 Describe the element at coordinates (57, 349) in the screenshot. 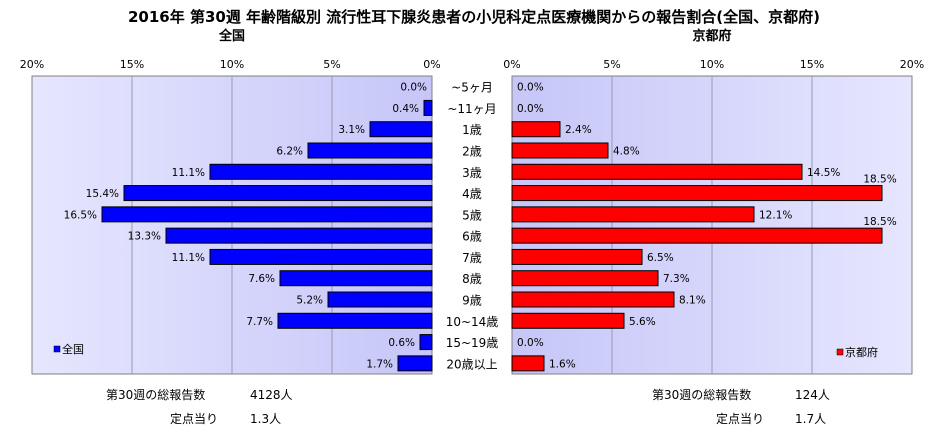

I see `legend-left-swatch` at that location.